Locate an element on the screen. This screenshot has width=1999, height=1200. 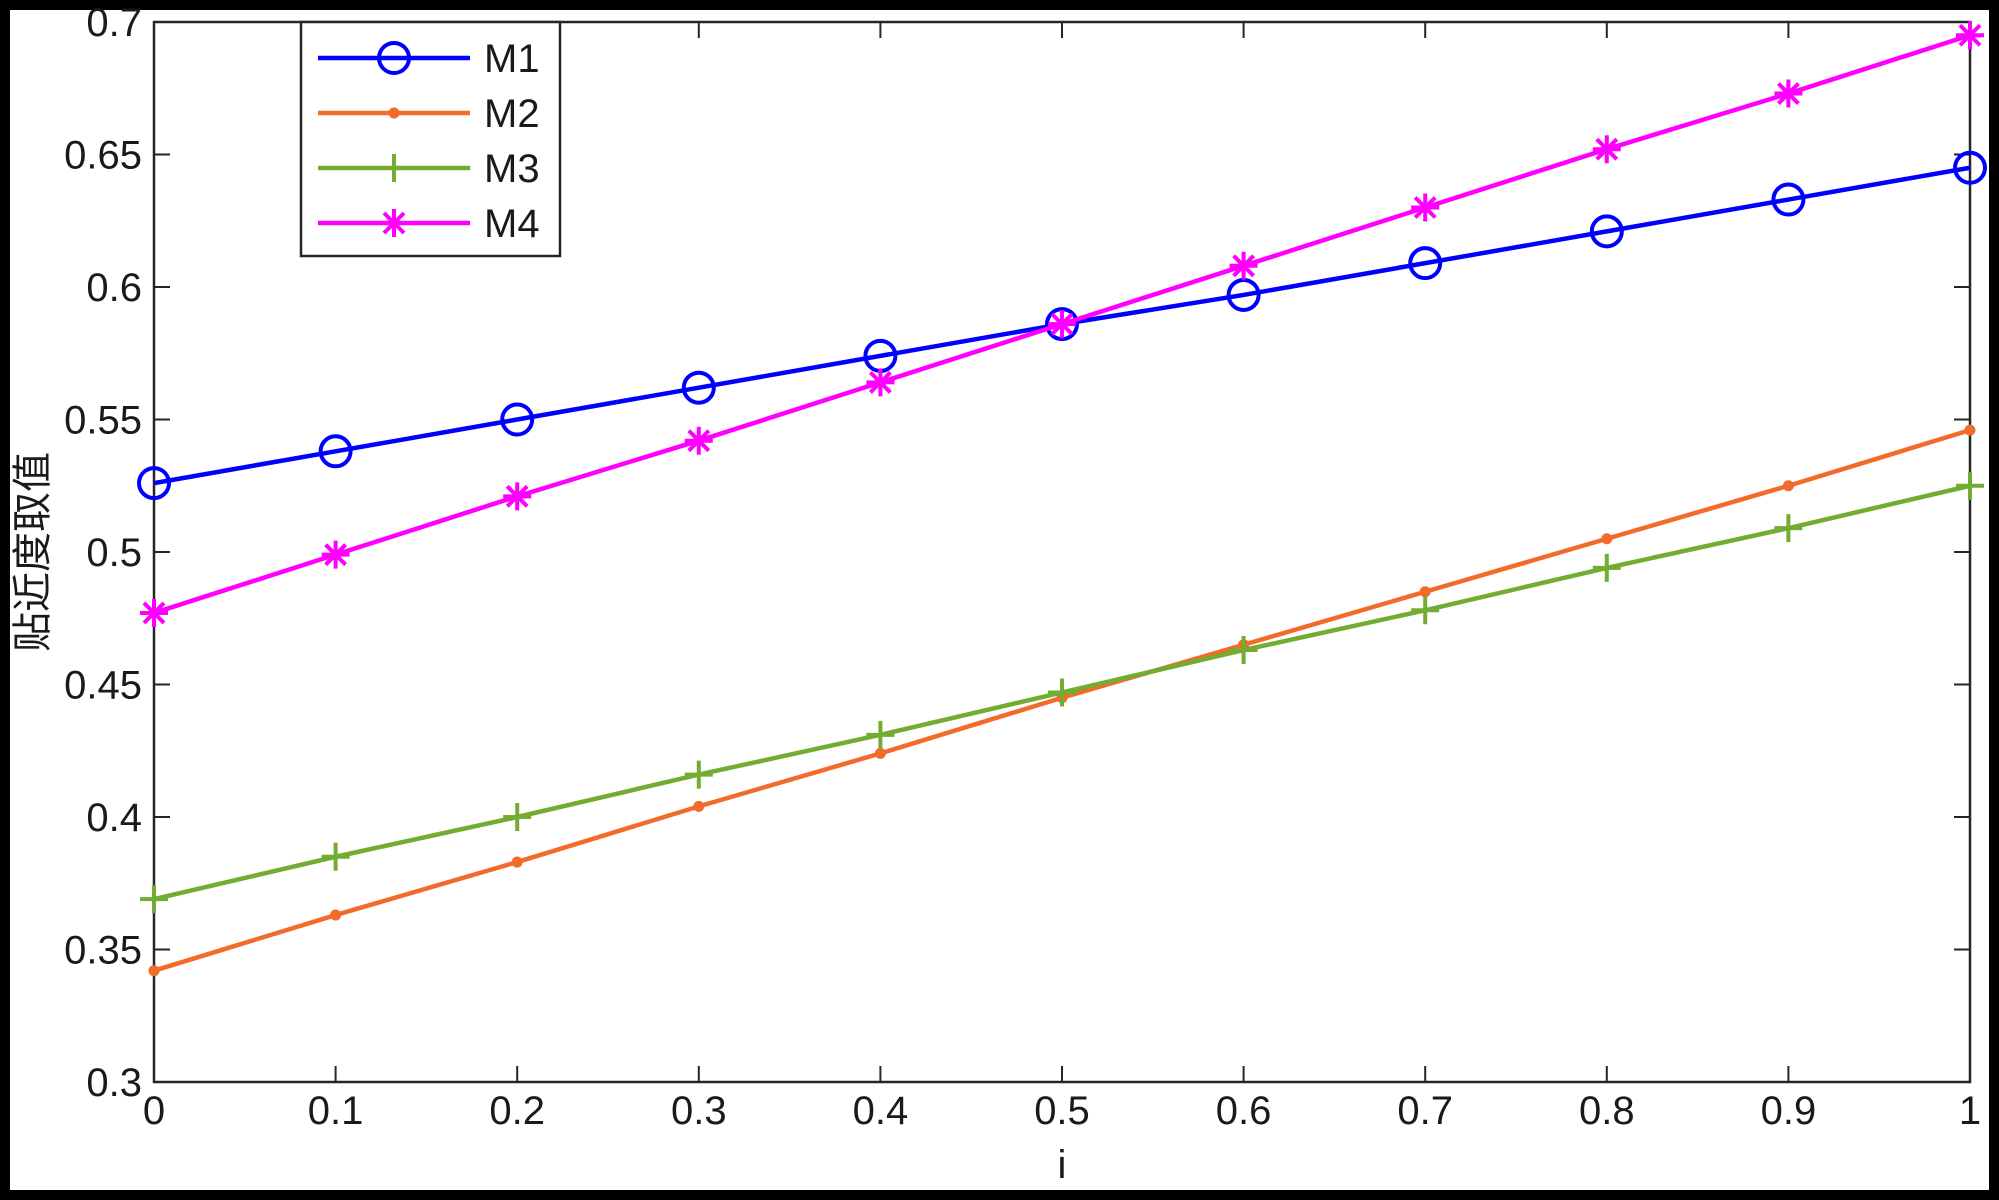
y-axis-title: 贴近度取值 is located at coordinates (33, 552).